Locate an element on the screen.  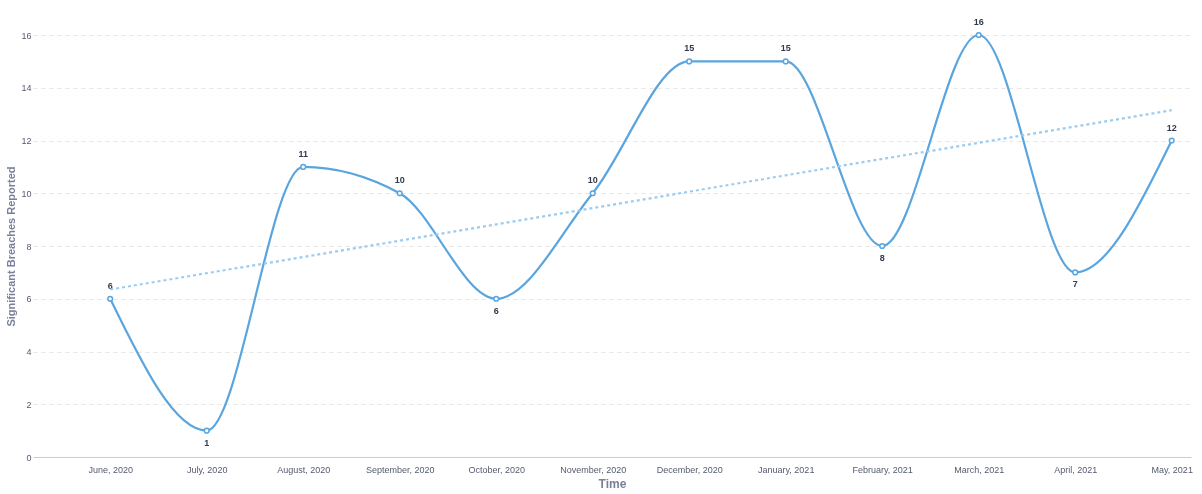
data-label: 1 is located at coordinates (207, 442).